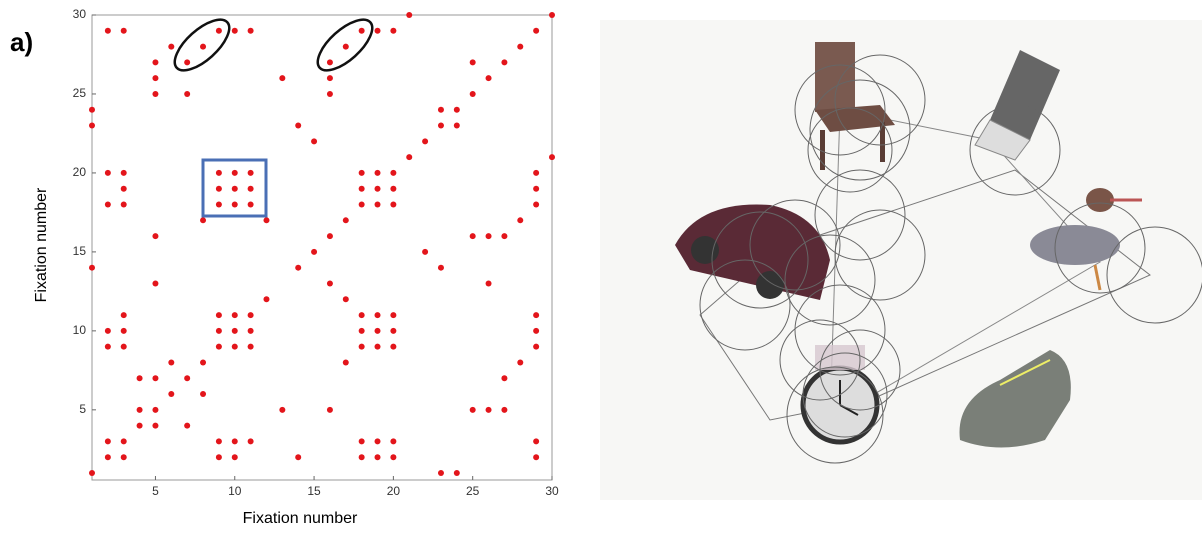 The height and width of the screenshot is (534, 1202). I want to click on x-tick-label: 10, so click(235, 491).